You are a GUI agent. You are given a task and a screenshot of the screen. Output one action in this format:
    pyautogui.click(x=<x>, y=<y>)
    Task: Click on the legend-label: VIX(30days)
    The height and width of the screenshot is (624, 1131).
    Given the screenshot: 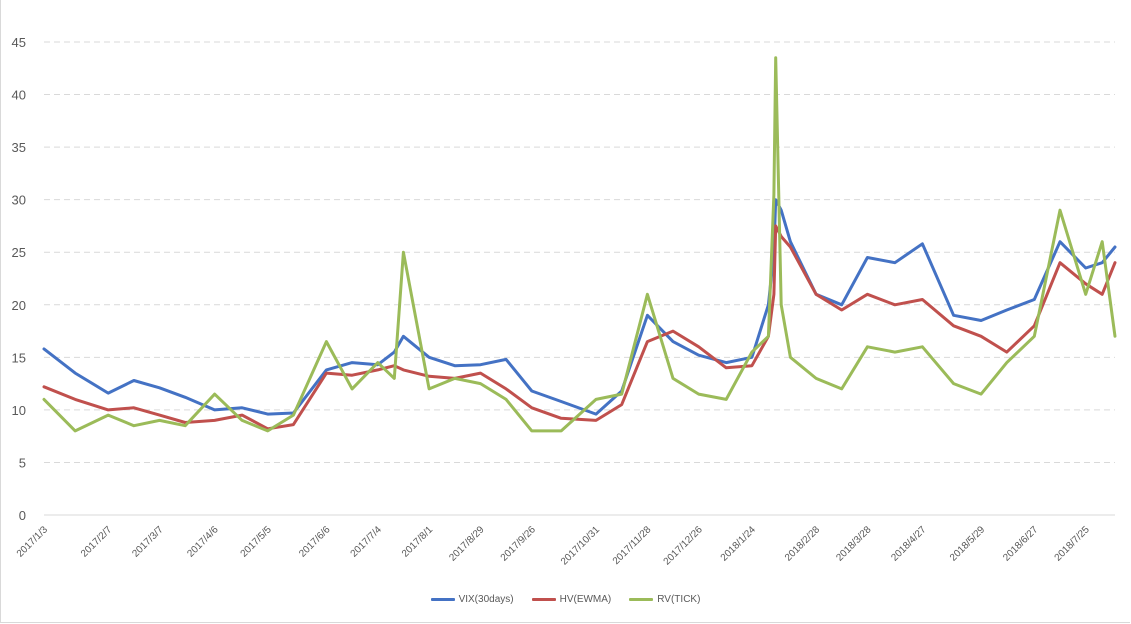 What is the action you would take?
    pyautogui.click(x=486, y=599)
    